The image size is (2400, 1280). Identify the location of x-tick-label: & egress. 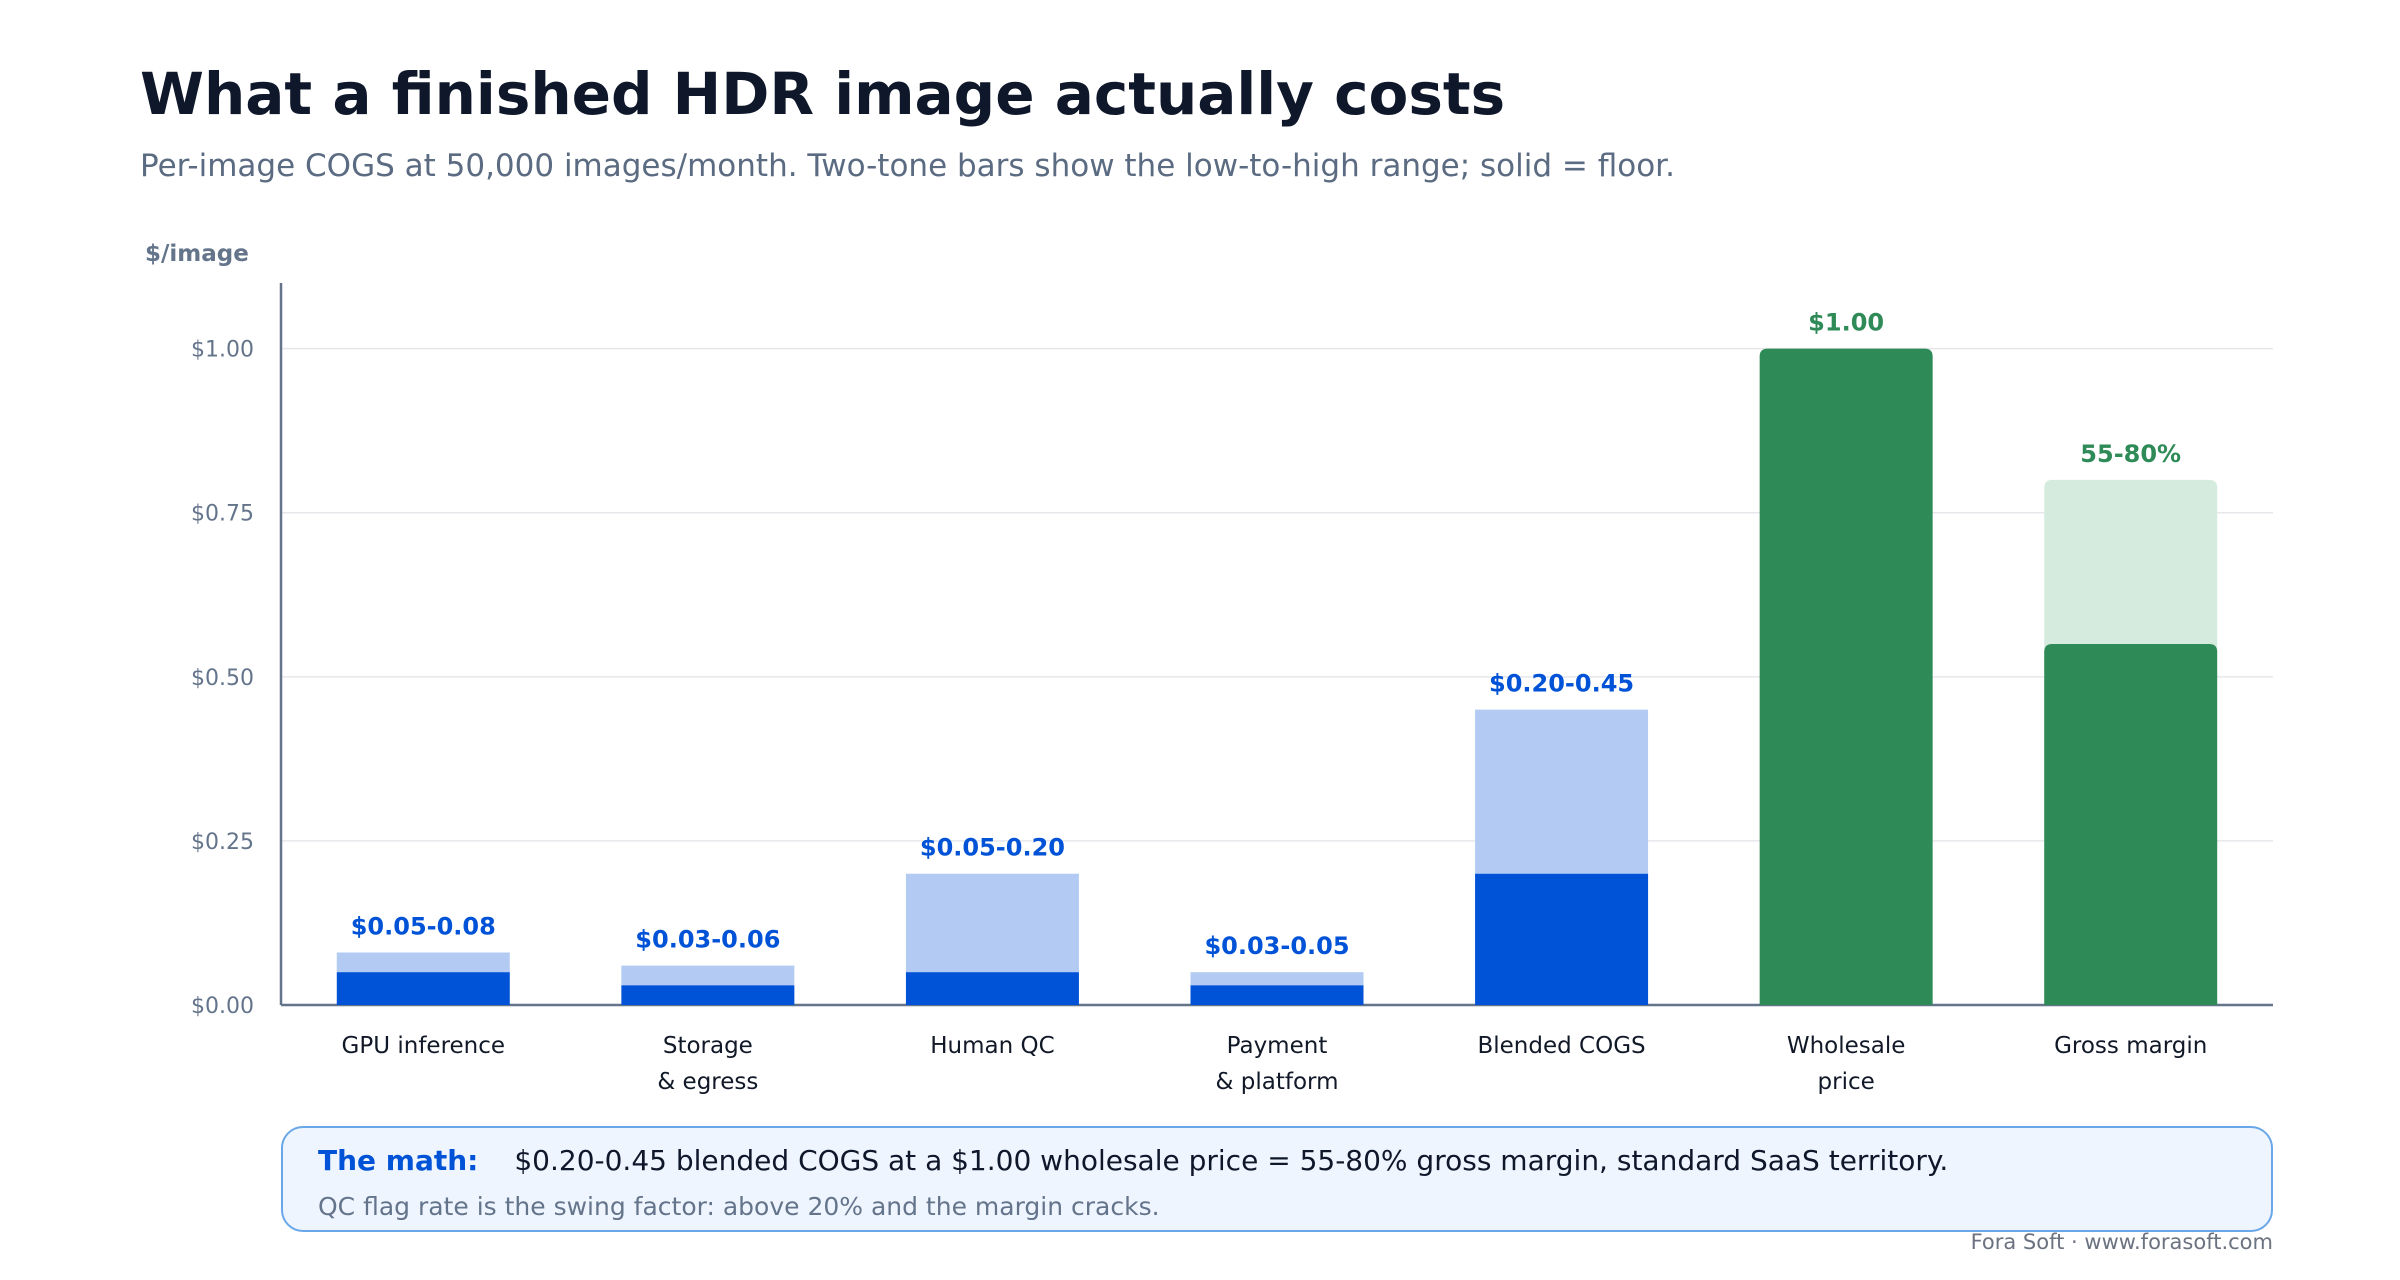
(707, 1082).